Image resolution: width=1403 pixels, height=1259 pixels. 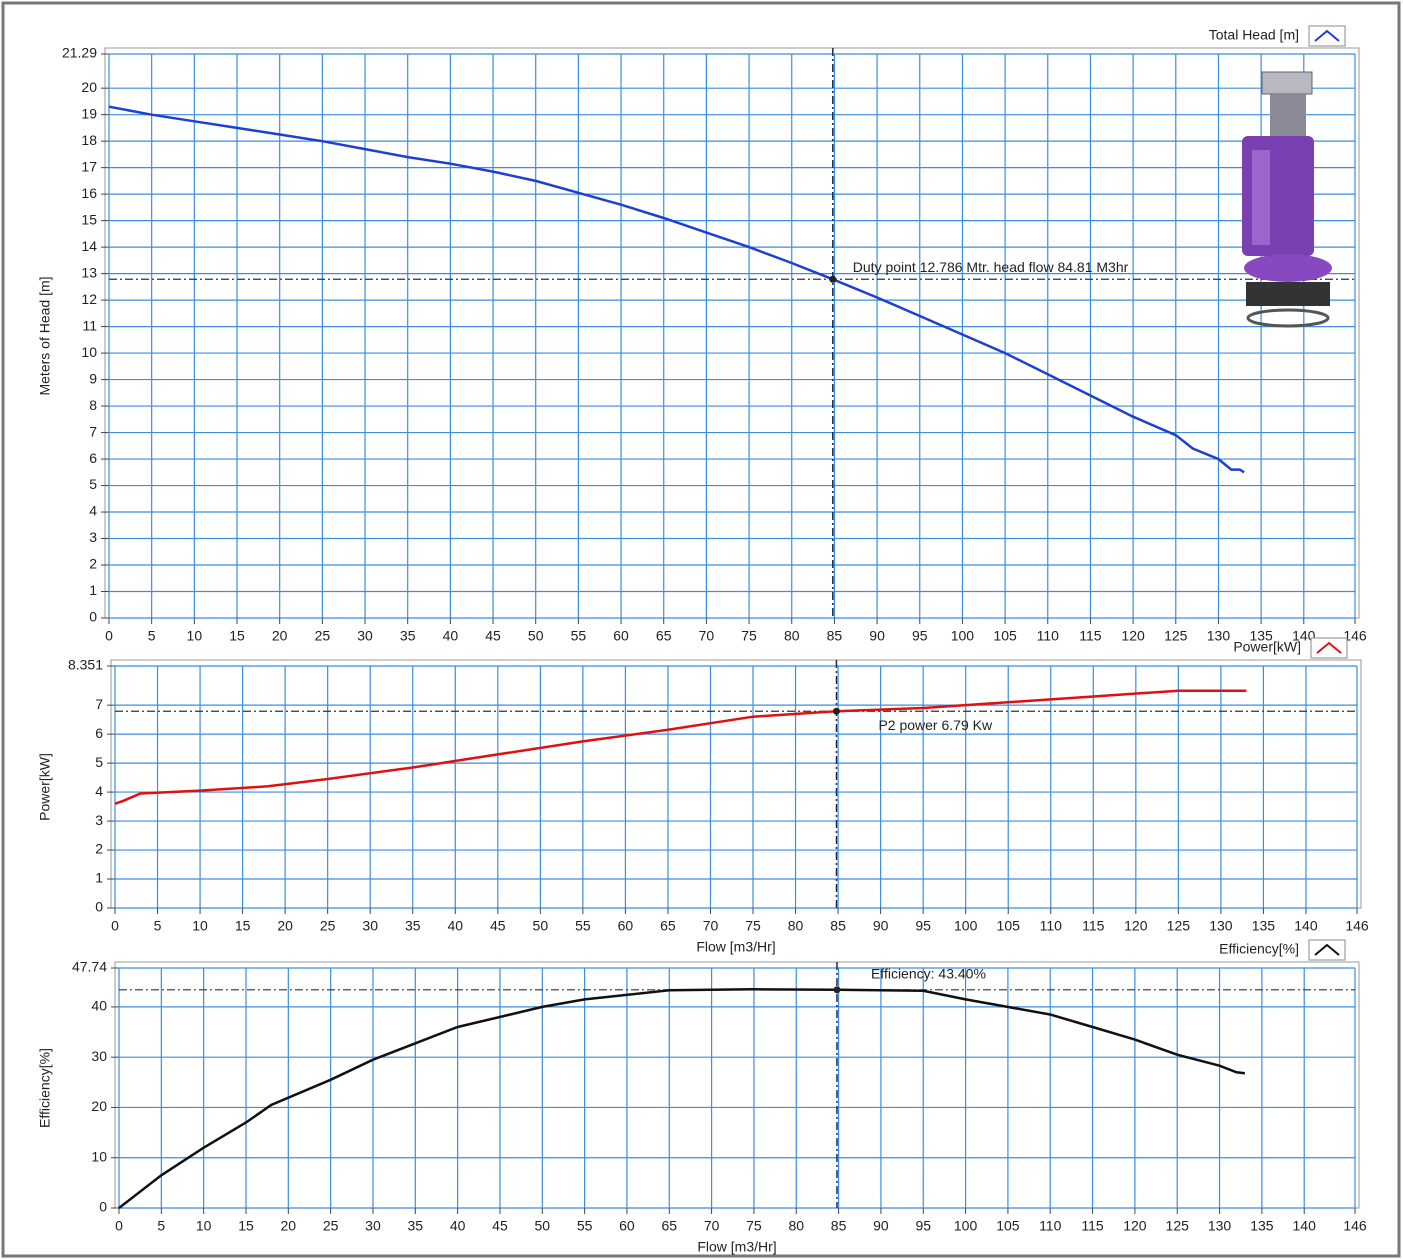 What do you see at coordinates (99, 1006) in the screenshot?
I see `y-tick-label: 40` at bounding box center [99, 1006].